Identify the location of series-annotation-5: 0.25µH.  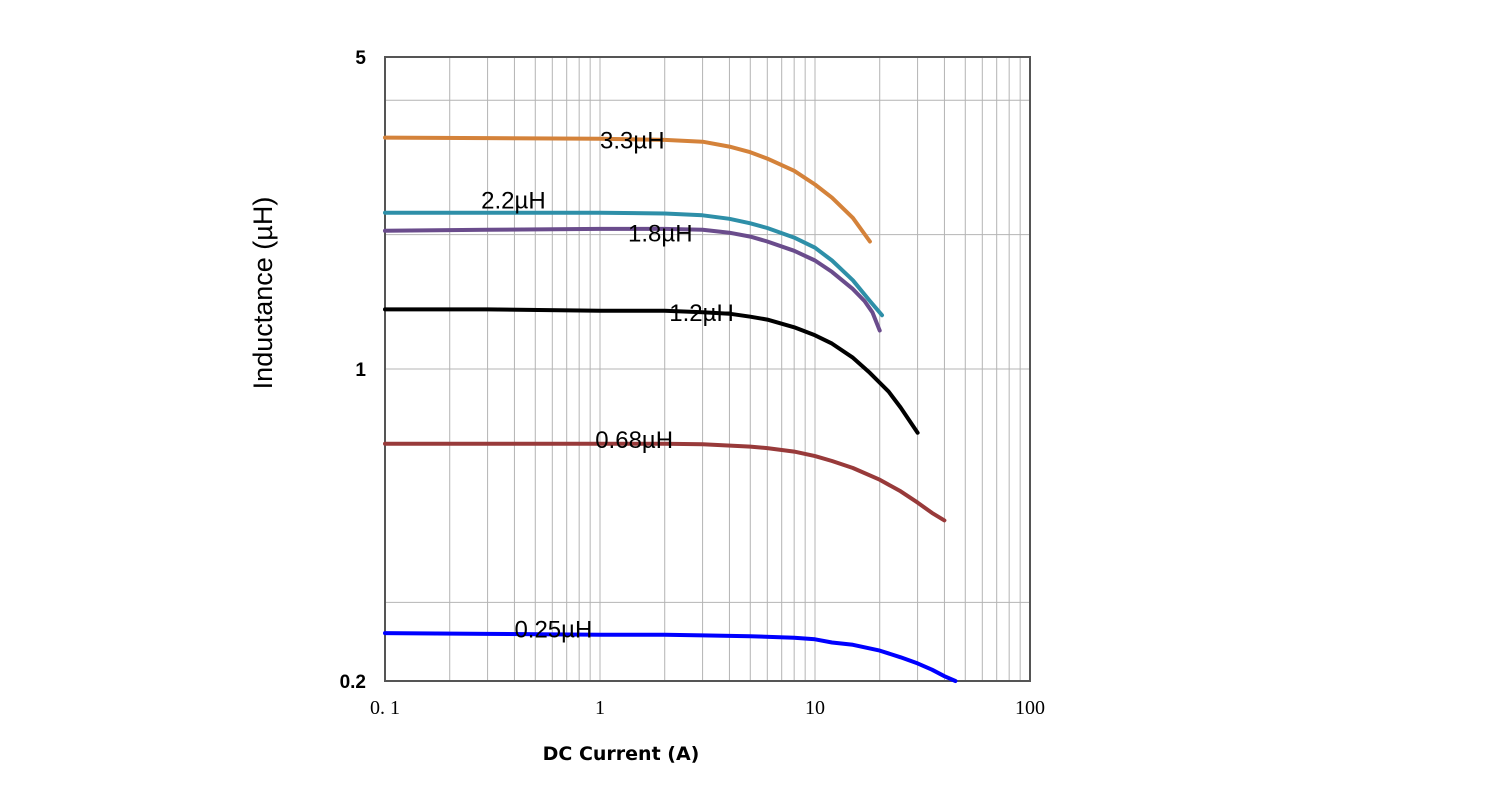
(553, 630).